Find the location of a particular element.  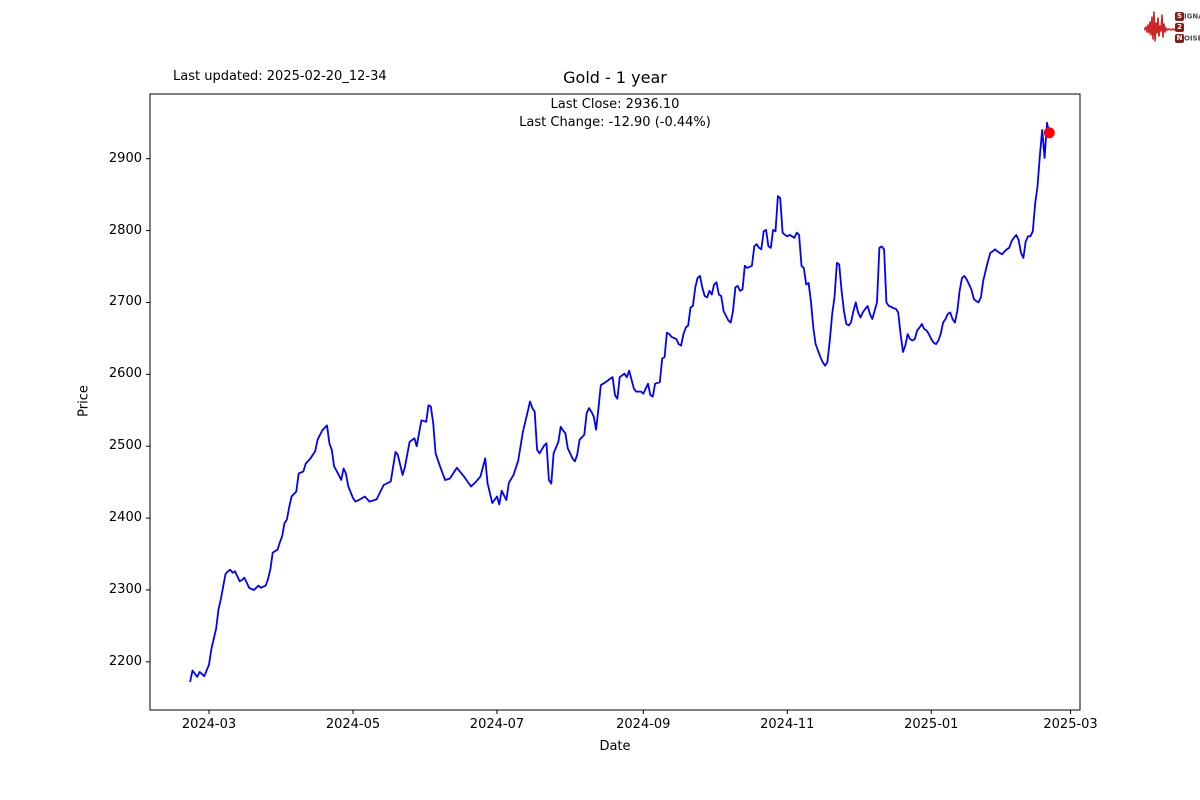

y-tick-label: 2200 is located at coordinates (125, 661).